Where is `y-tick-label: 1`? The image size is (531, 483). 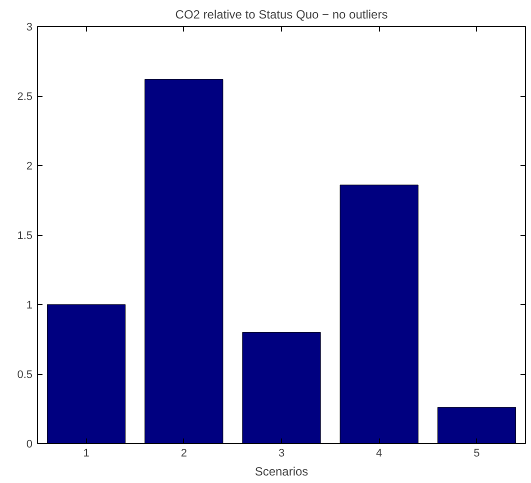
y-tick-label: 1 is located at coordinates (29, 306).